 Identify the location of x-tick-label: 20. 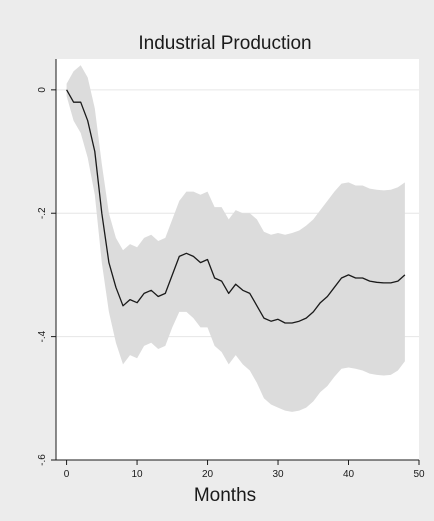
(208, 474).